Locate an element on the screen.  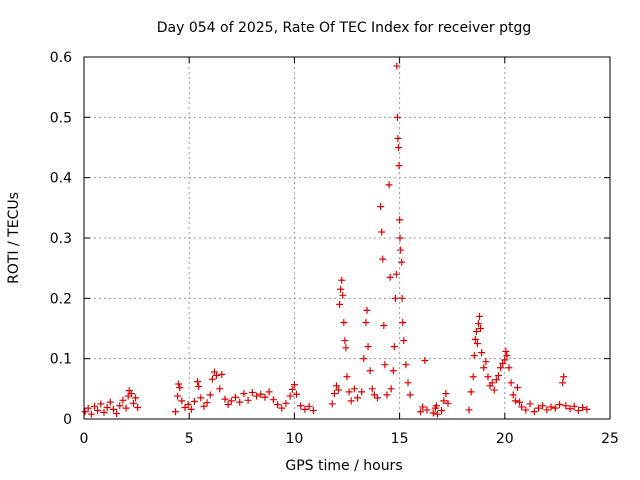
y-tick-label: 0.4 is located at coordinates (61, 179).